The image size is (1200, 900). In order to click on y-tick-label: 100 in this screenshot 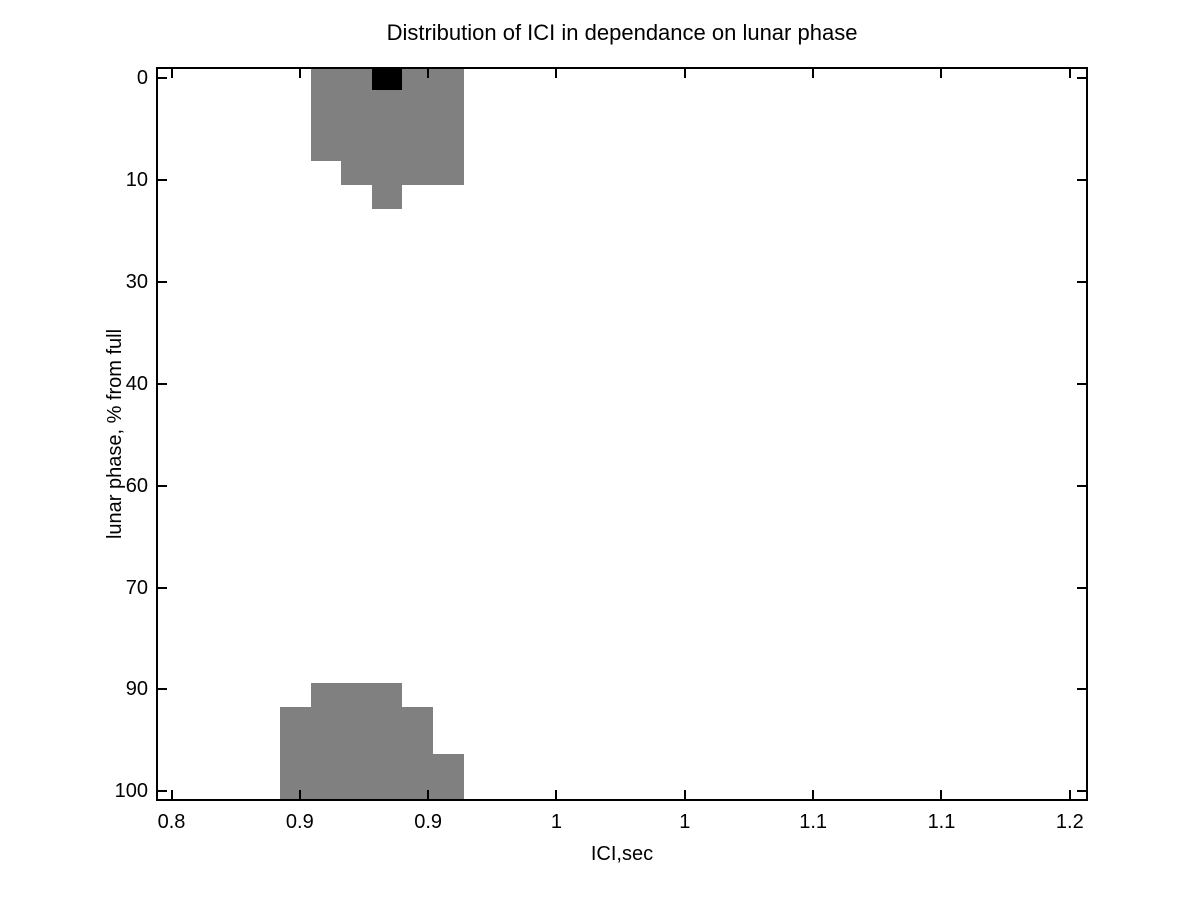, I will do `click(131, 791)`.